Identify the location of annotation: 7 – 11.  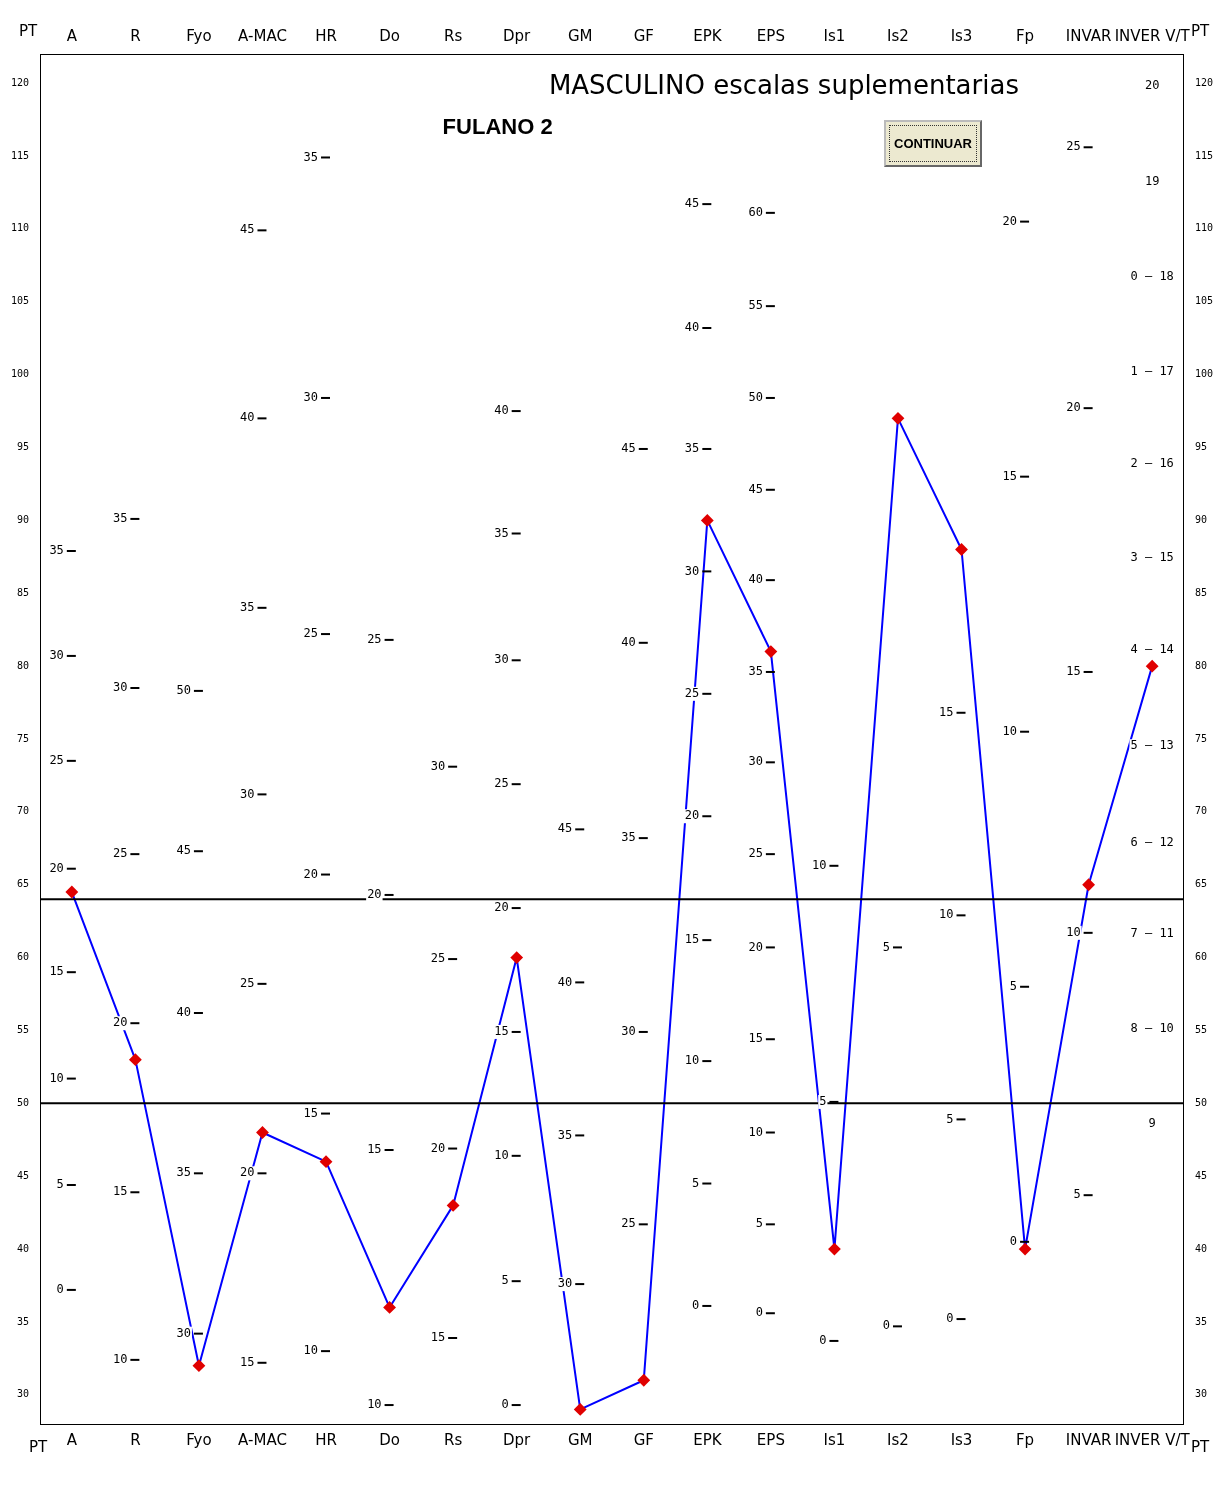
(1152, 933).